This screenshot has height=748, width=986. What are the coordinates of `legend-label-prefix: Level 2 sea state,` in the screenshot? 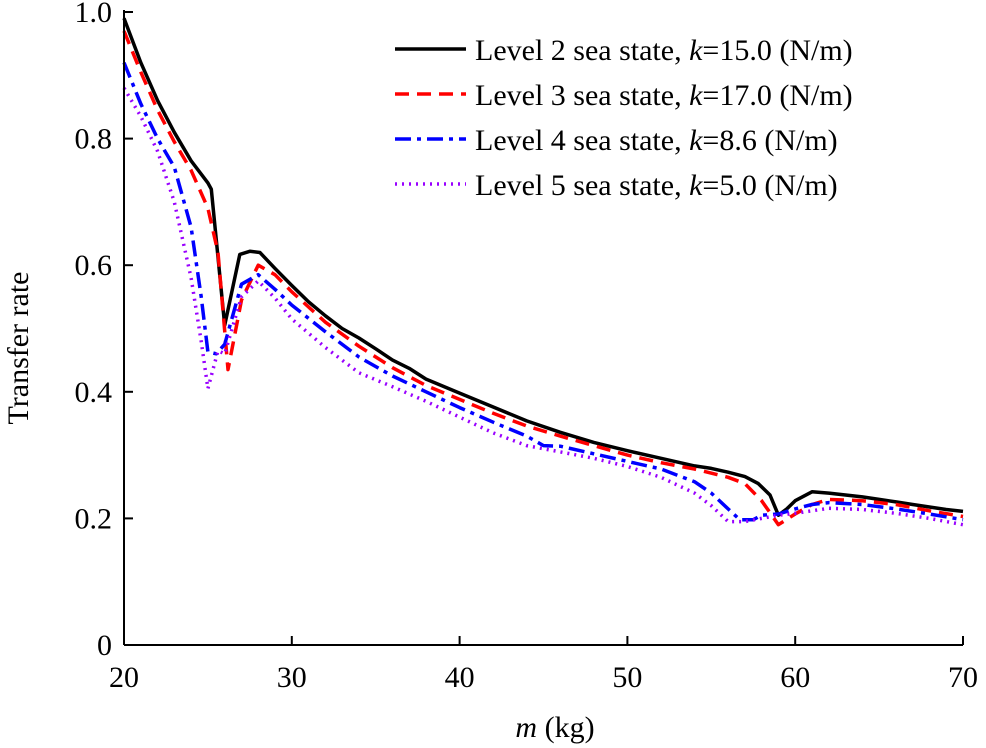 It's located at (582, 50).